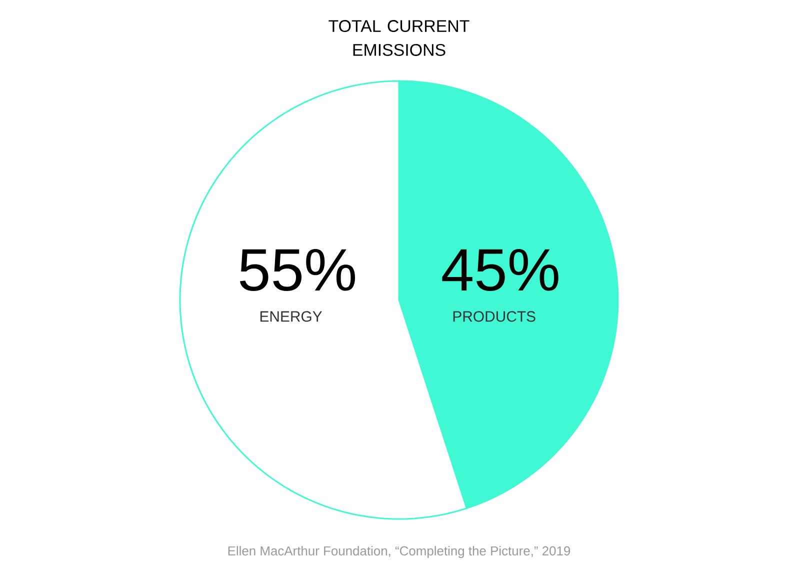  What do you see at coordinates (494, 316) in the screenshot?
I see `slice-label: PRODUCTS` at bounding box center [494, 316].